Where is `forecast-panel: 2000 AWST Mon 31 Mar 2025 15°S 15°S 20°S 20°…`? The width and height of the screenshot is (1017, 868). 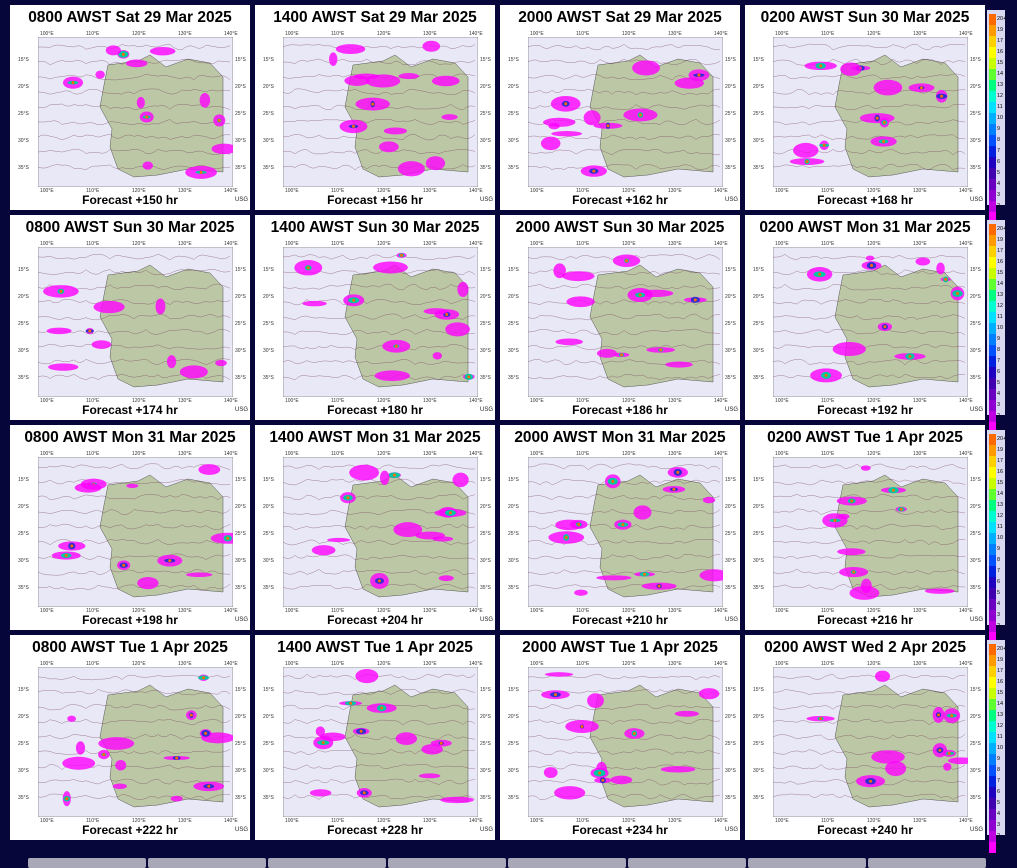
forecast-panel: 2000 AWST Mon 31 Mar 2025 15°S 15°S 20°S 20°… is located at coordinates (622, 527).